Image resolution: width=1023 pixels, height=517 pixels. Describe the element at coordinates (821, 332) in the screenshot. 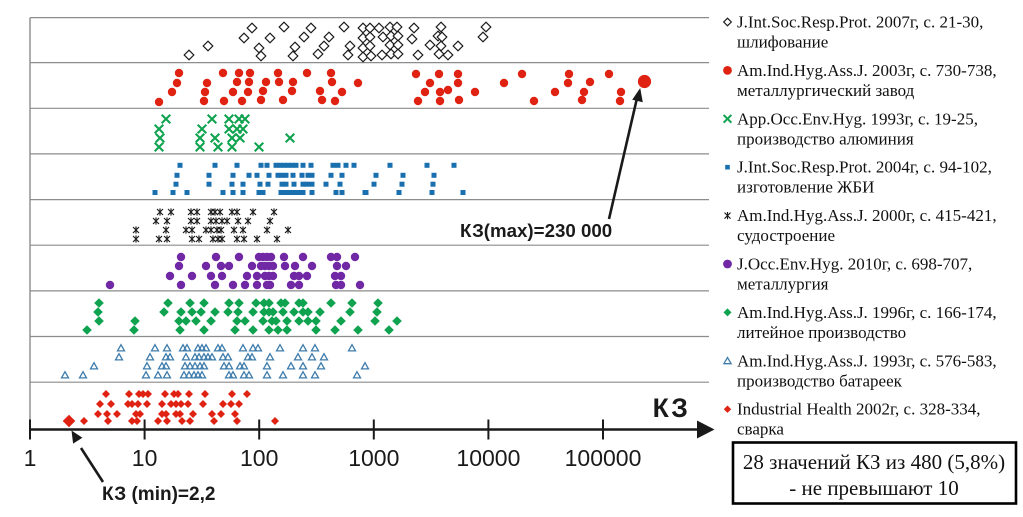

I see `svg-text: литейное производство` at that location.